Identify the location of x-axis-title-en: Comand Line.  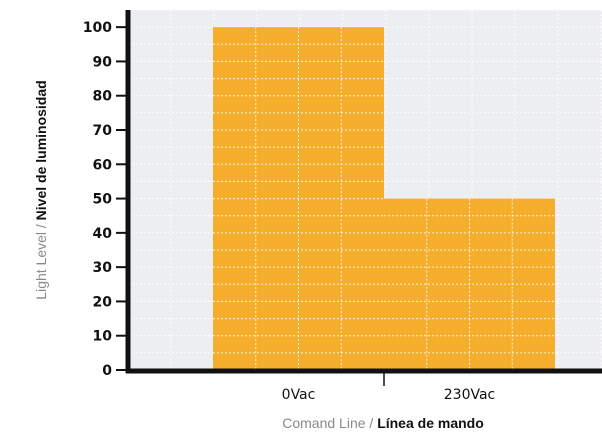
(323, 423).